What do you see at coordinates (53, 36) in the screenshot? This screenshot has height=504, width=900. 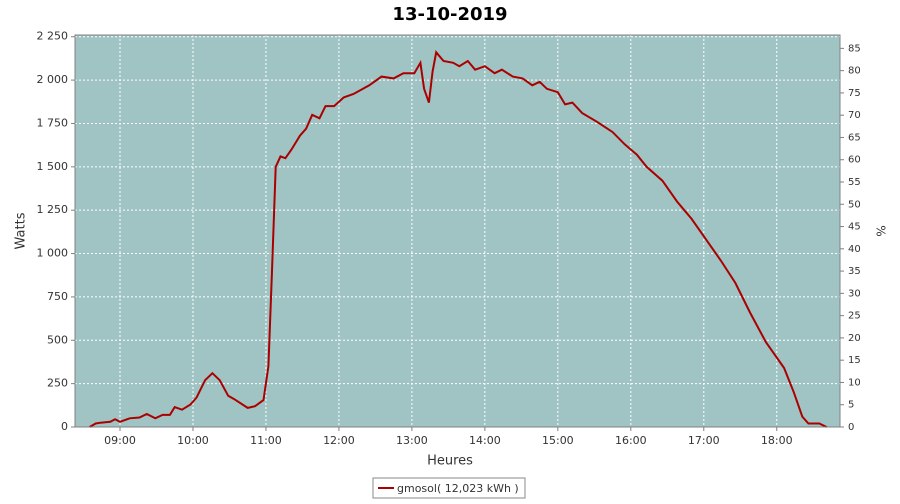 I see `y-tick-label: 2 250` at bounding box center [53, 36].